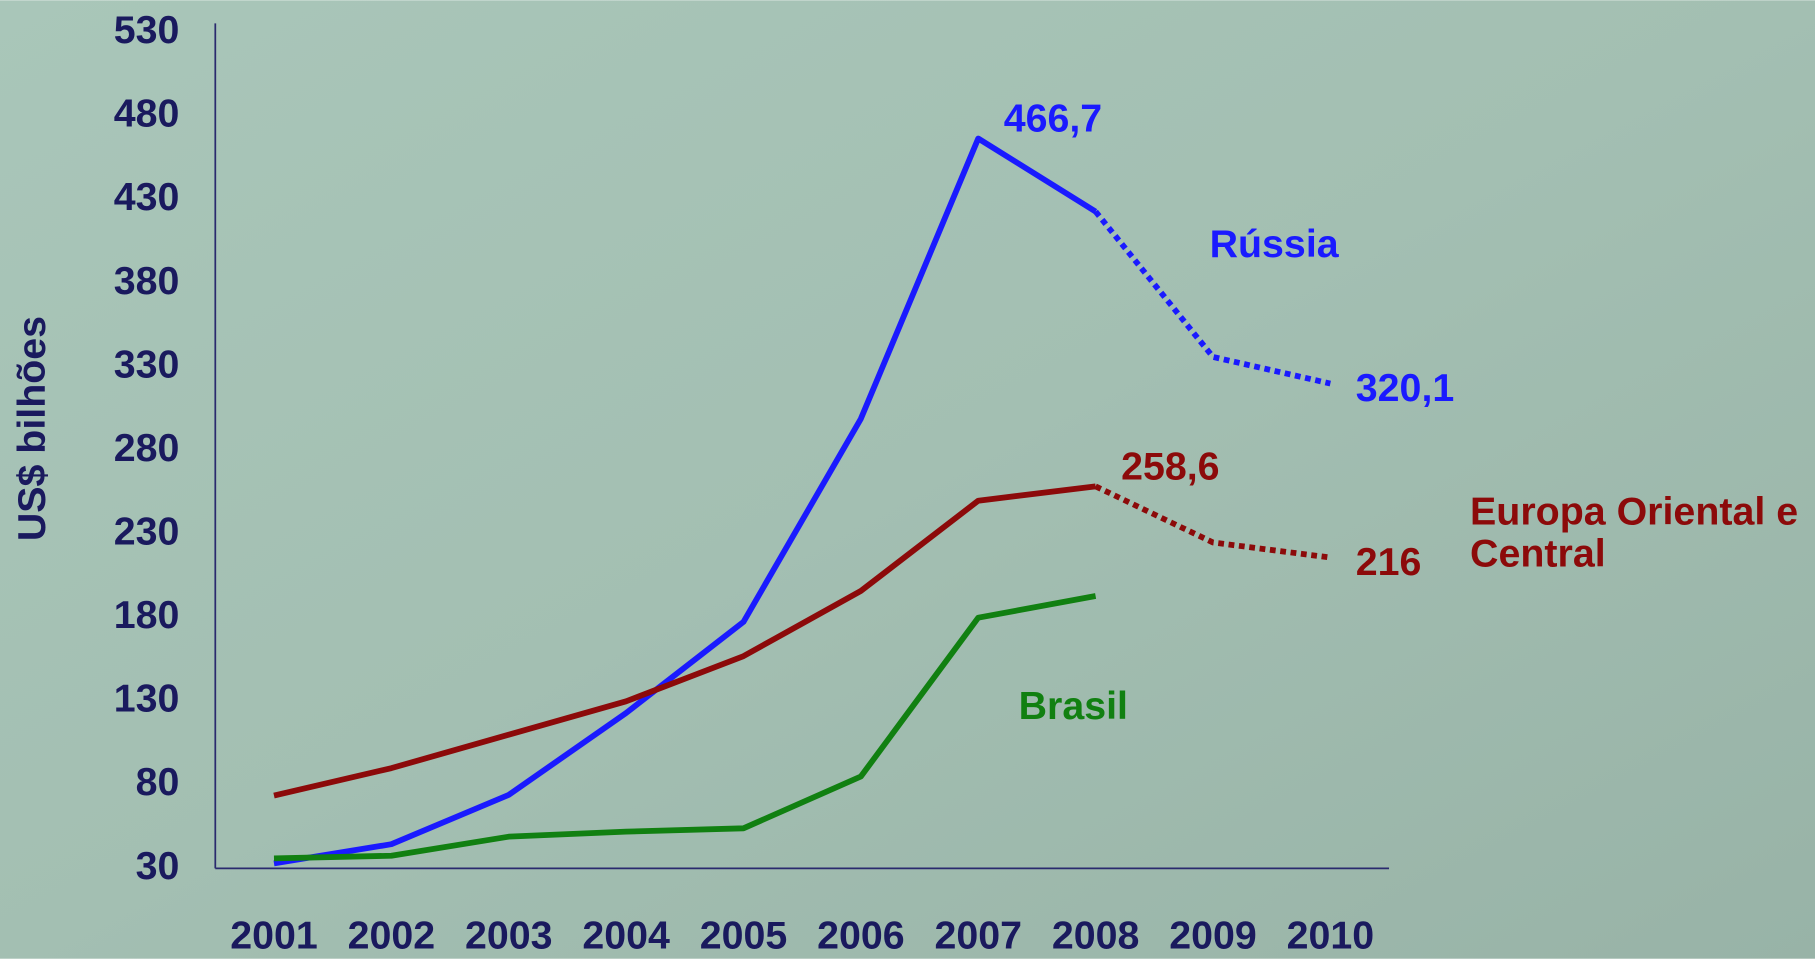  What do you see at coordinates (147, 30) in the screenshot?
I see `y-tick-label: 530` at bounding box center [147, 30].